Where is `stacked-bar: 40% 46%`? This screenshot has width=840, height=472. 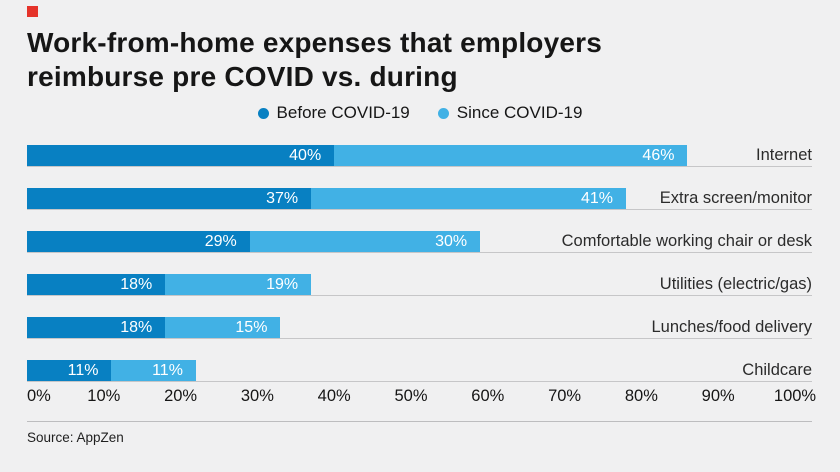
stacked-bar: 40% 46% is located at coordinates (357, 155).